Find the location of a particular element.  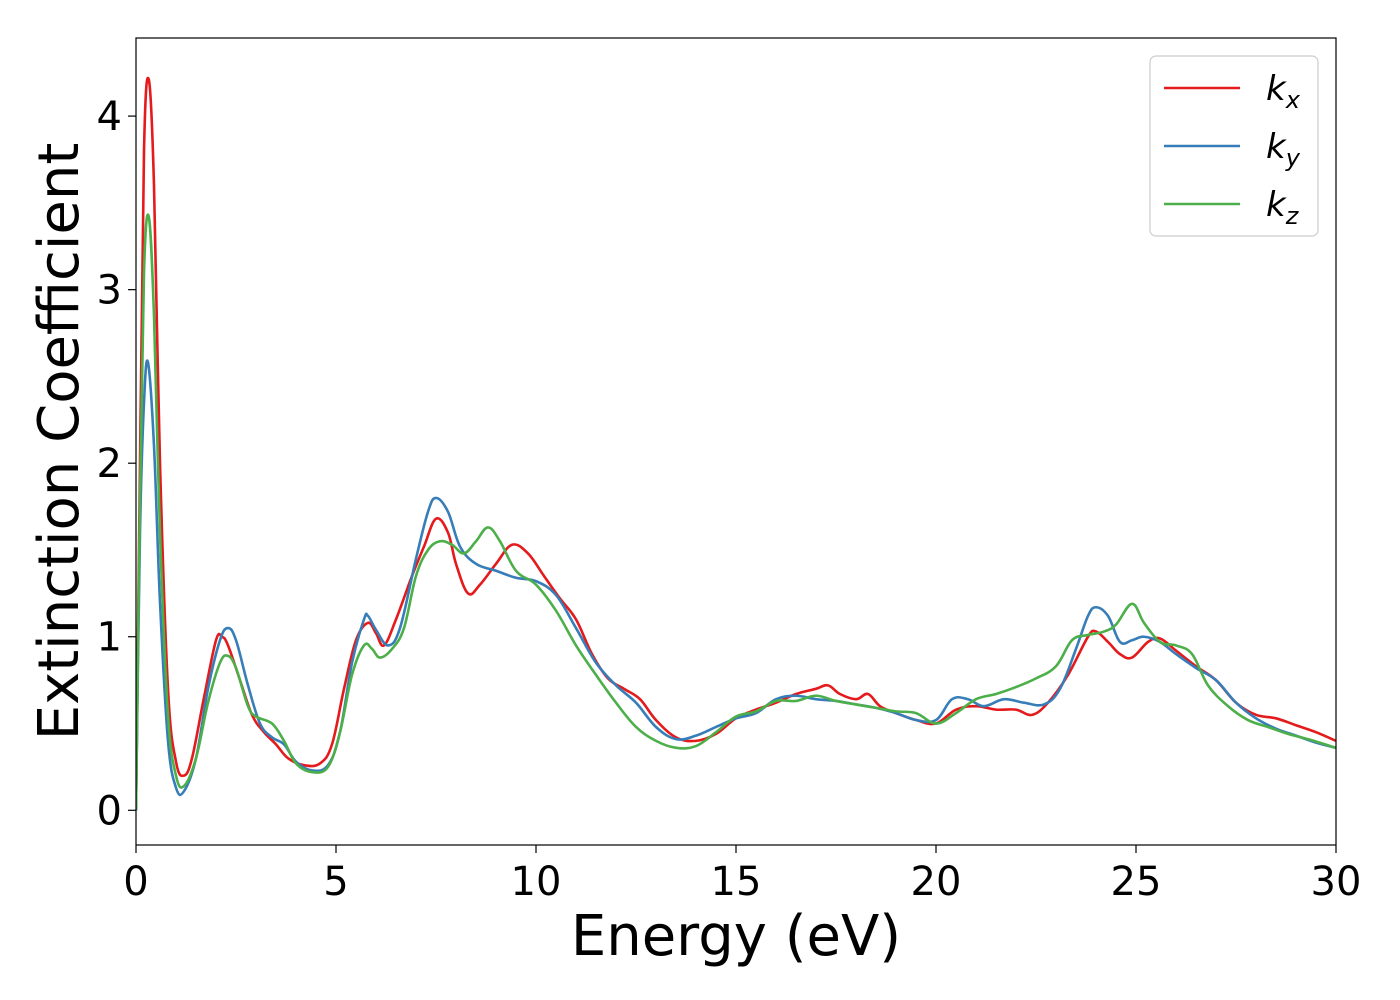

y-tick-label: 3 is located at coordinates (109, 291).